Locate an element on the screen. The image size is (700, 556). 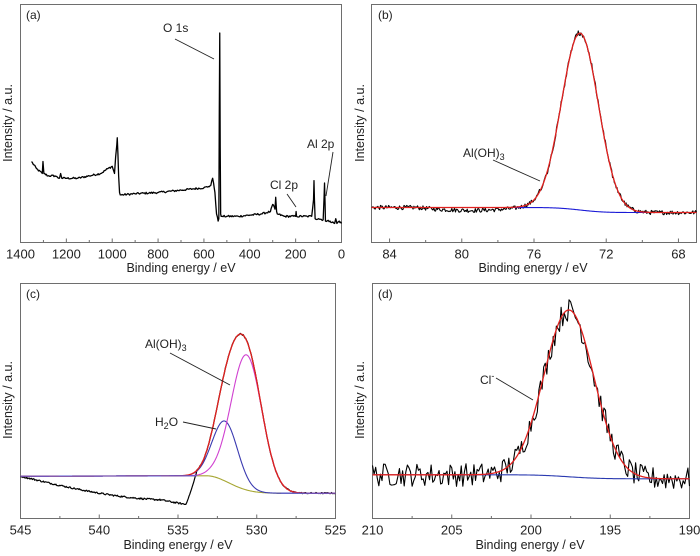
x-tick-label: 205 is located at coordinates (452, 530).